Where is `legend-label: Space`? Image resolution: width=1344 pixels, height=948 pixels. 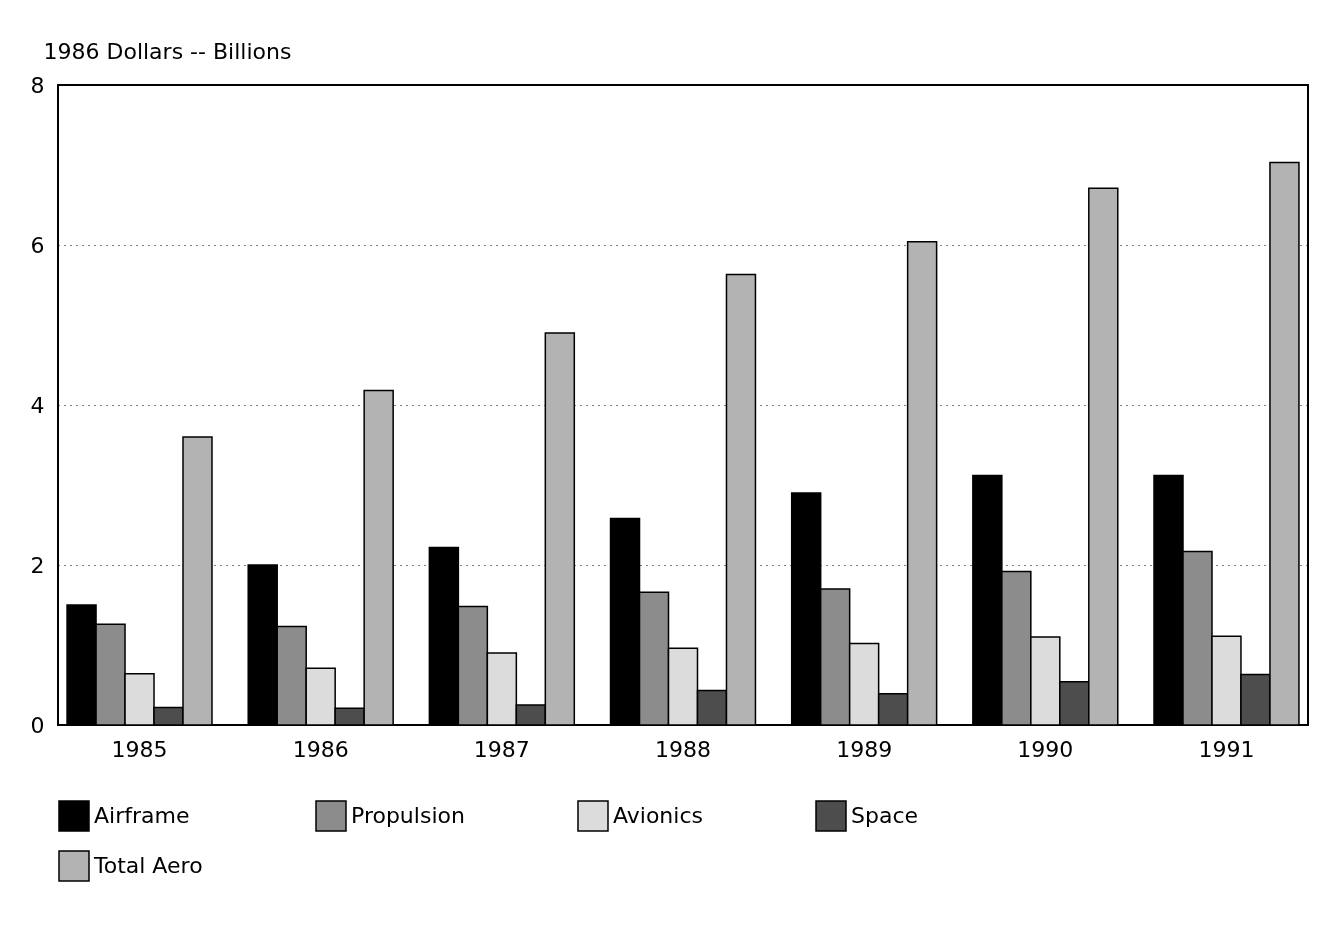 legend-label: Space is located at coordinates (885, 815).